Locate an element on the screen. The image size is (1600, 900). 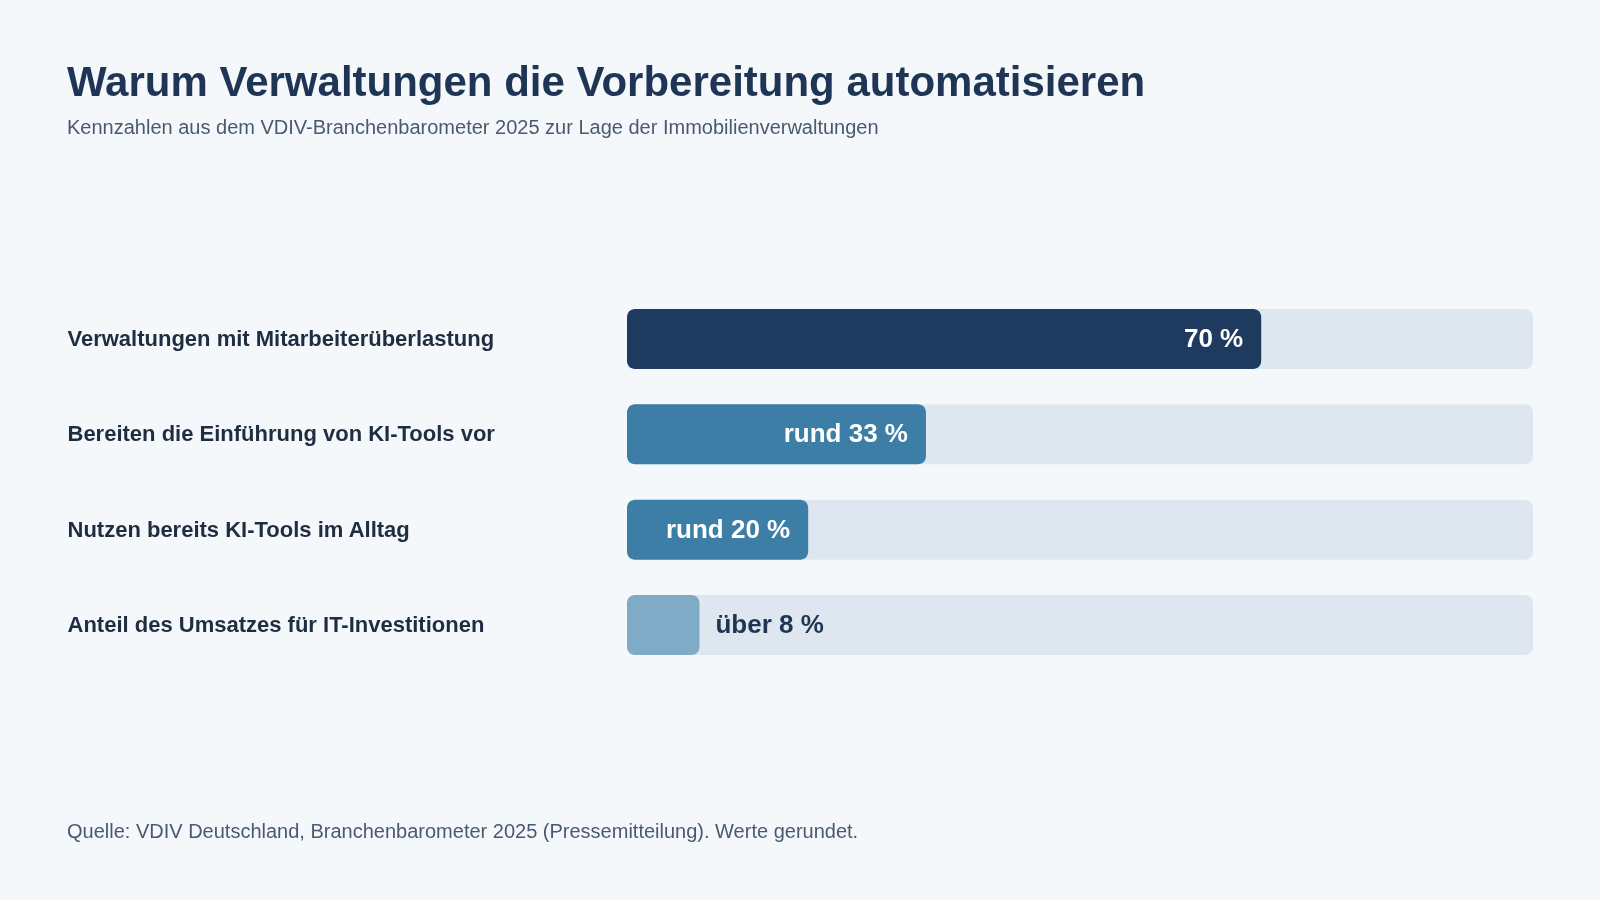
chart-subtitle: Kennzahlen aus dem VDIV-Branchenbarometer 2025 zur Lage der Immobilienverwaltungen is located at coordinates (473, 127).